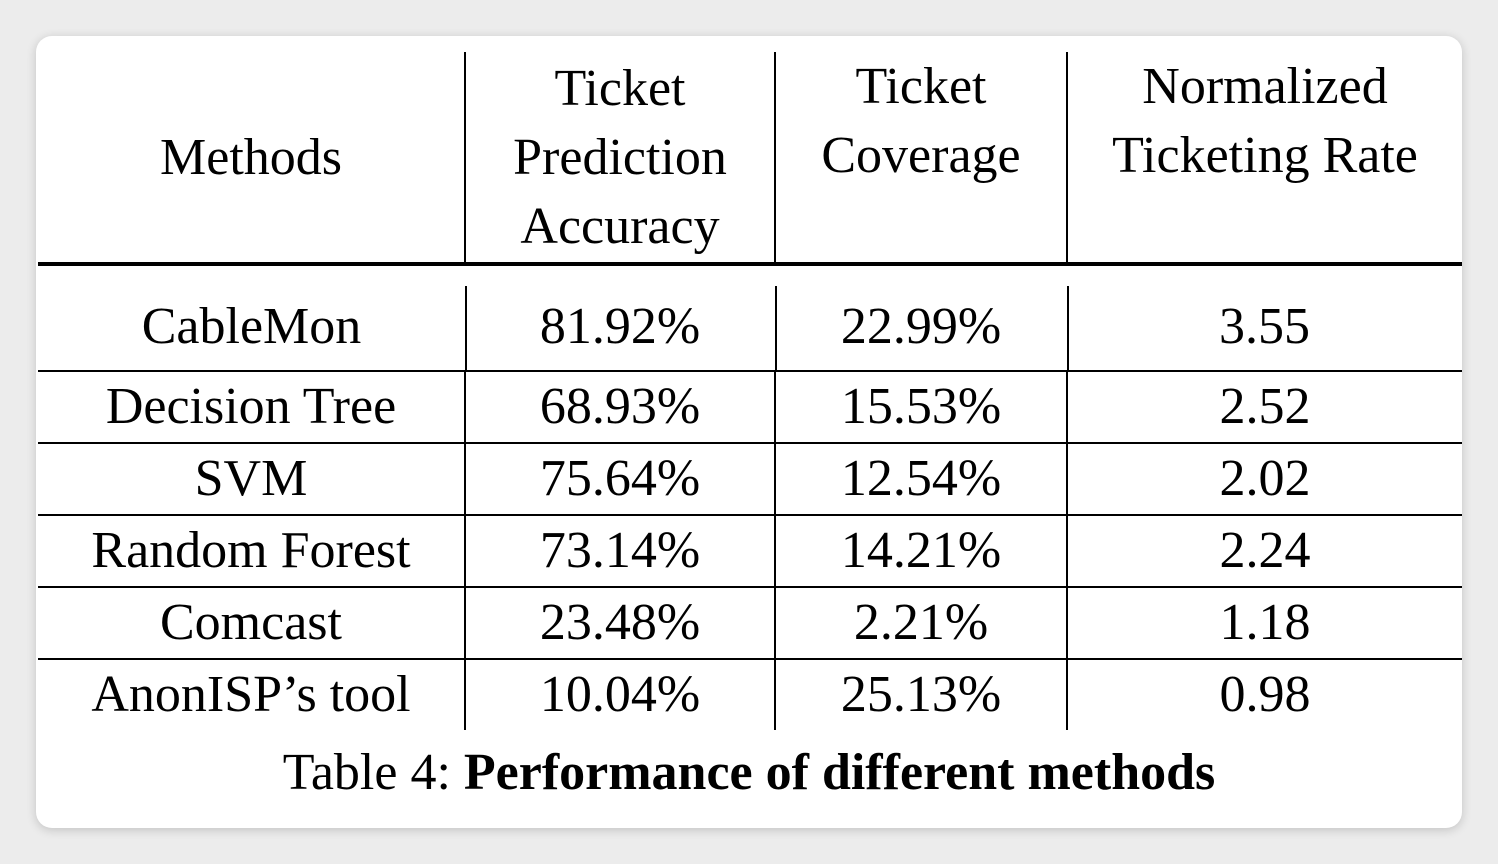 This screenshot has height=864, width=1498. I want to click on method-cell: Random Forest, so click(251, 550).